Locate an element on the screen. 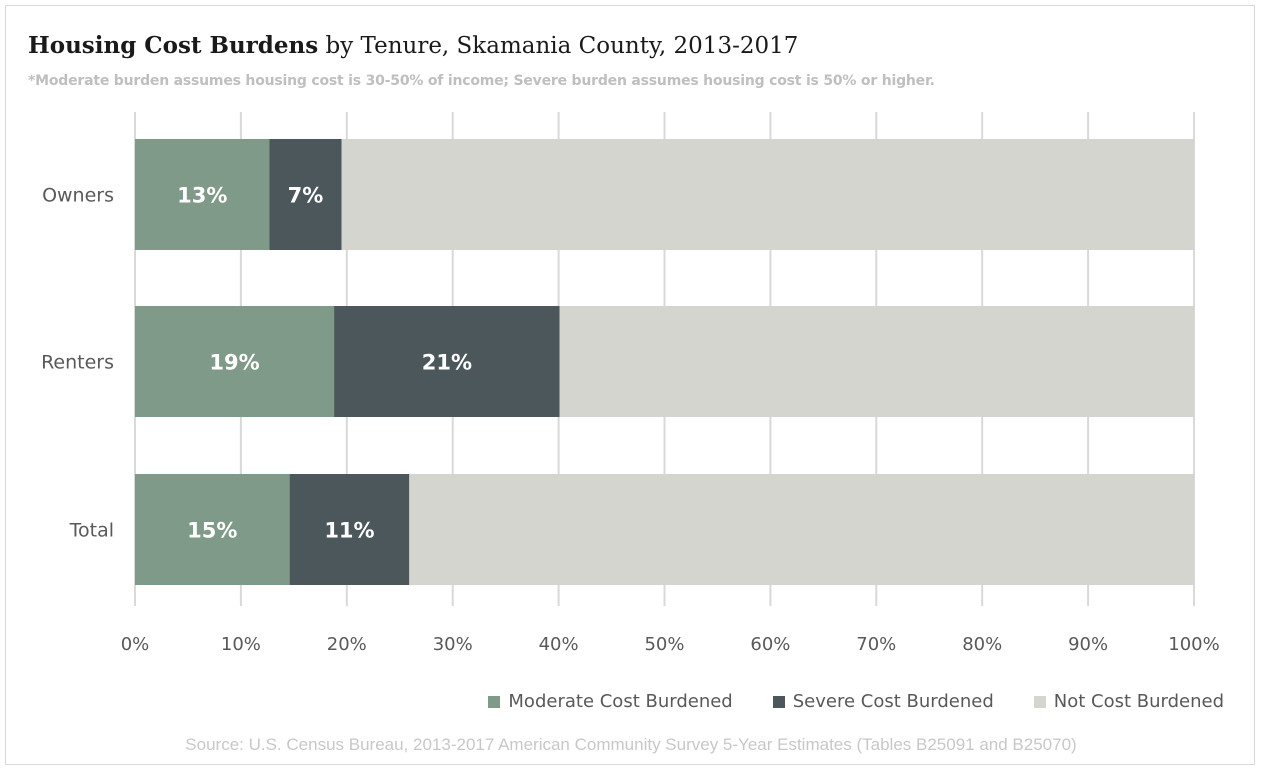 This screenshot has height=772, width=1262. data-label: 13% is located at coordinates (202, 196).